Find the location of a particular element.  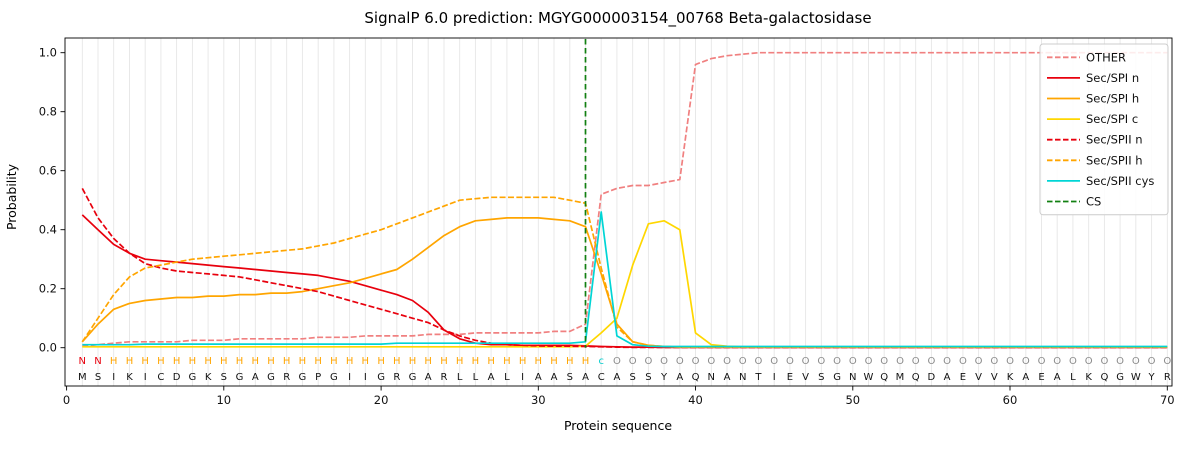

y-tick-label: 1.0 is located at coordinates (48, 53).